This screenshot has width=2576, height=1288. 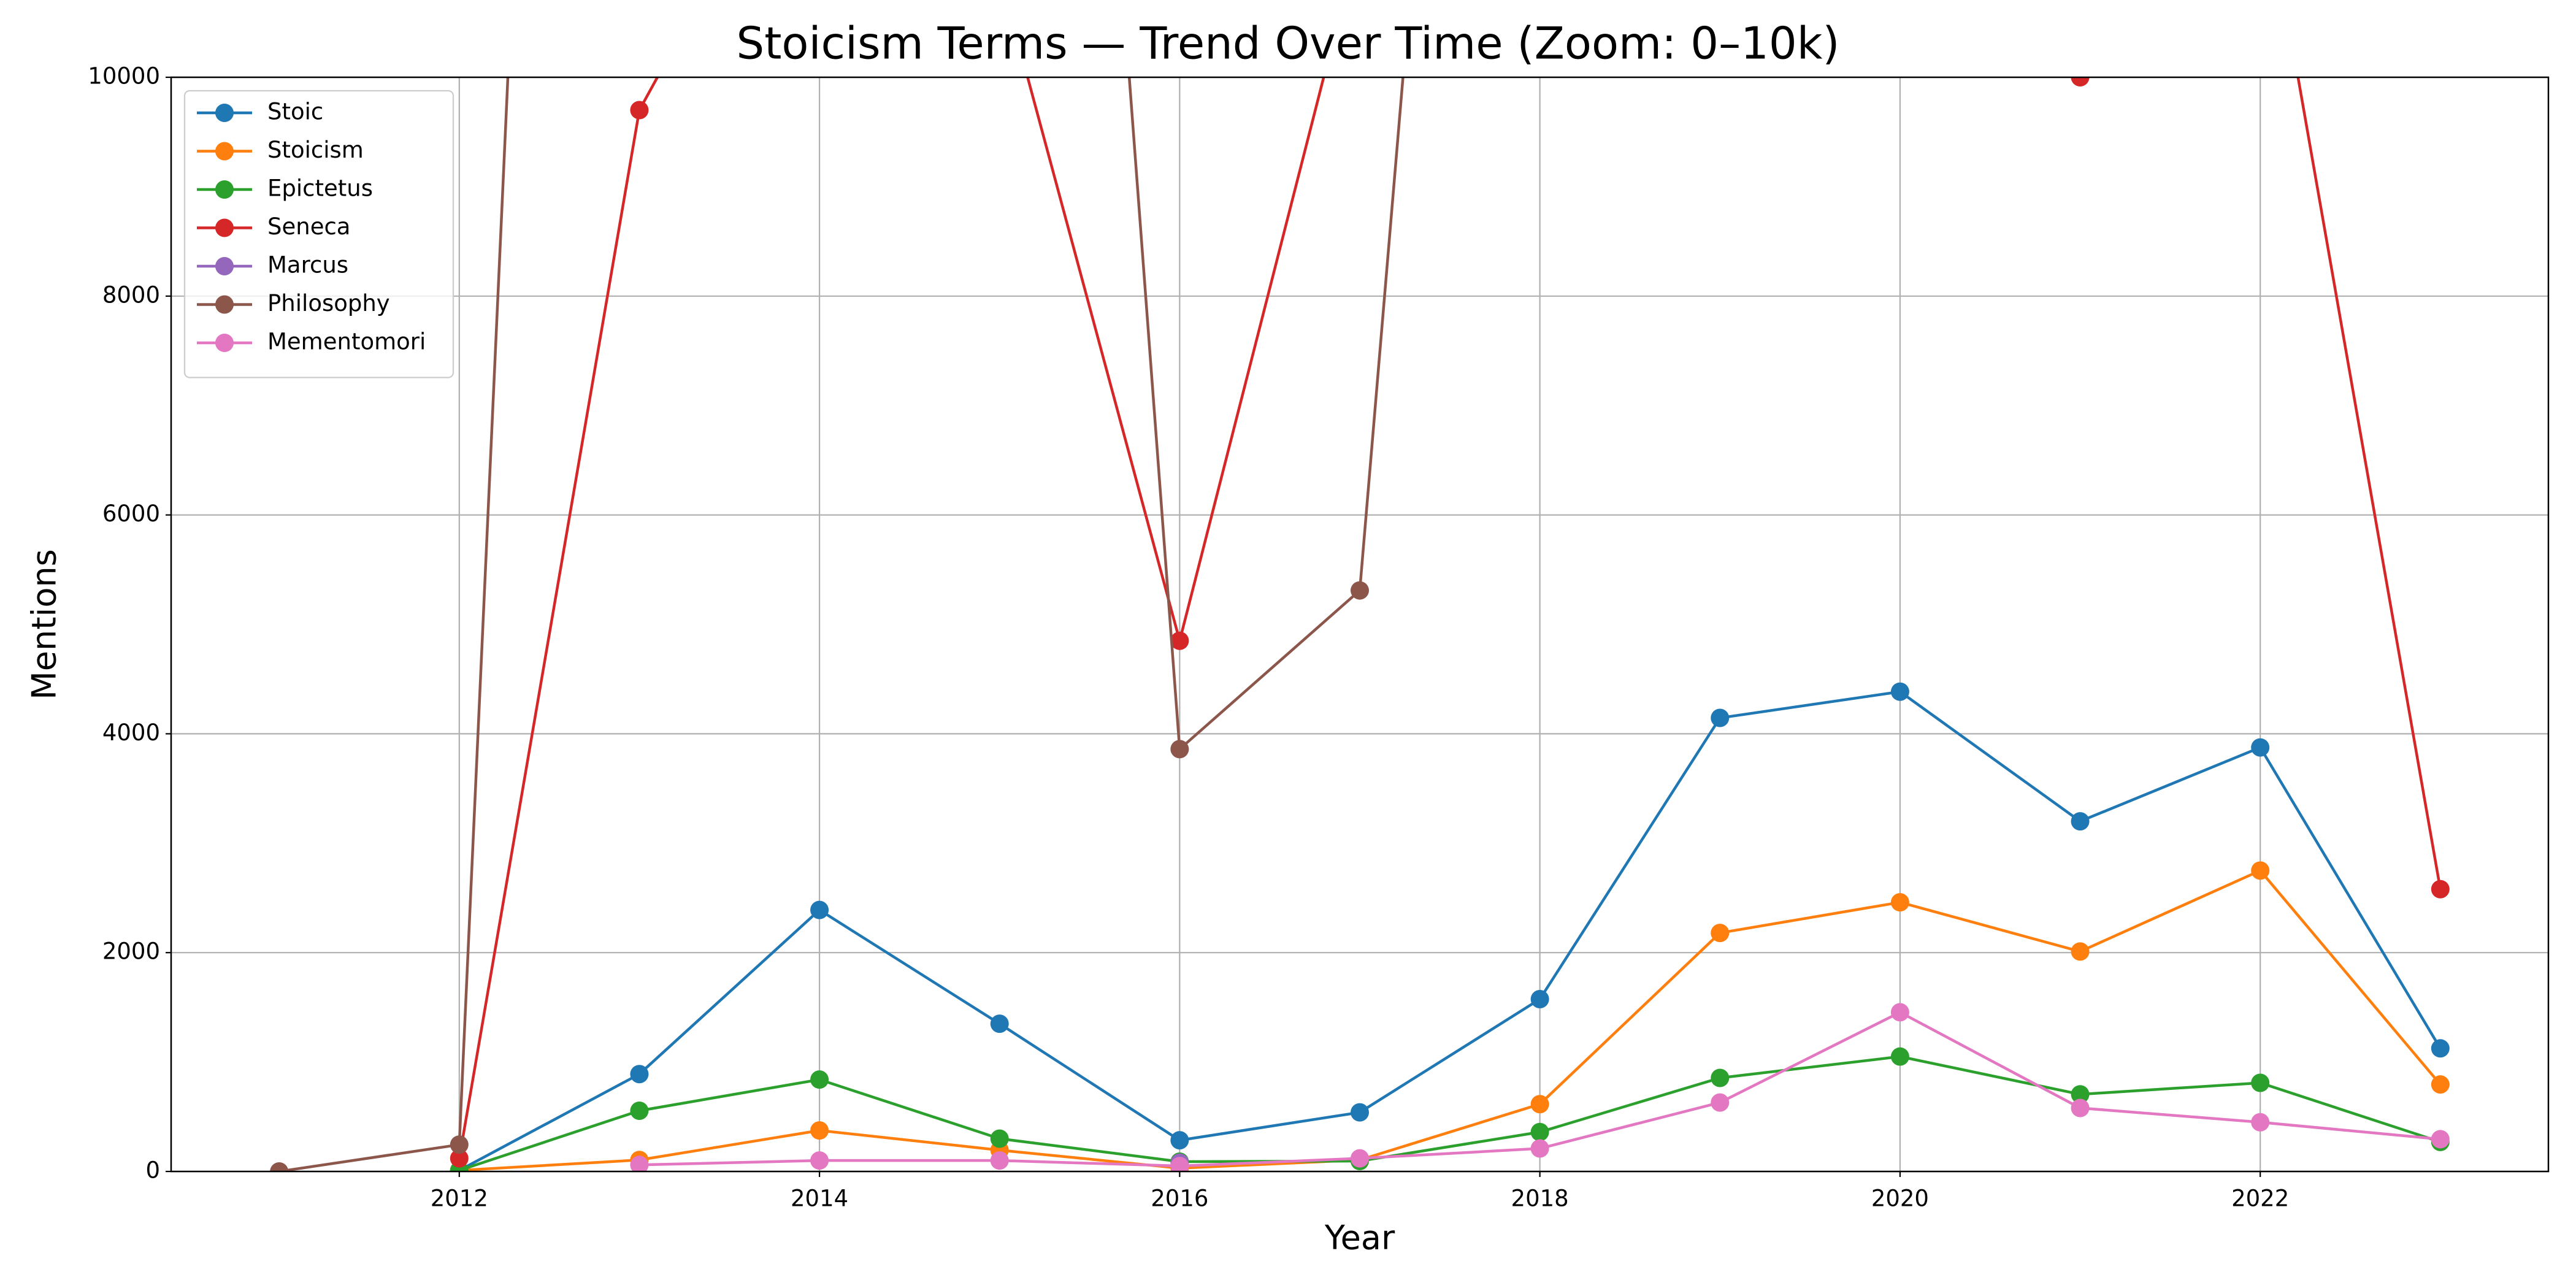 I want to click on x-tick-label: 2018, so click(x=1540, y=1199).